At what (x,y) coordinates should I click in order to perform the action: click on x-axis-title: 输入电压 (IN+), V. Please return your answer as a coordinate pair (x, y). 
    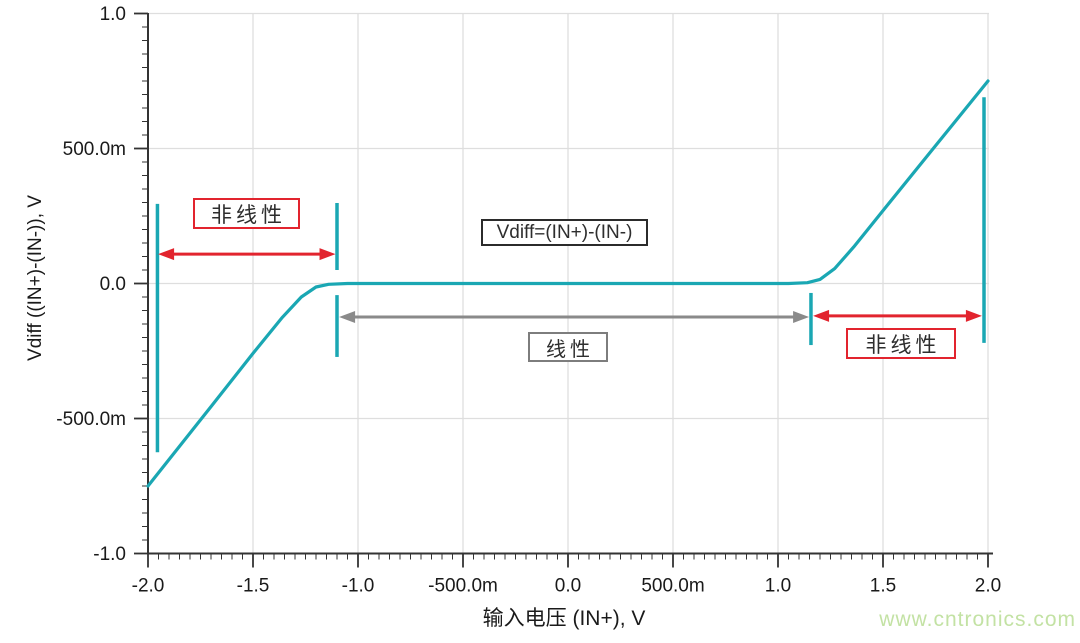
    Looking at the image, I should click on (564, 618).